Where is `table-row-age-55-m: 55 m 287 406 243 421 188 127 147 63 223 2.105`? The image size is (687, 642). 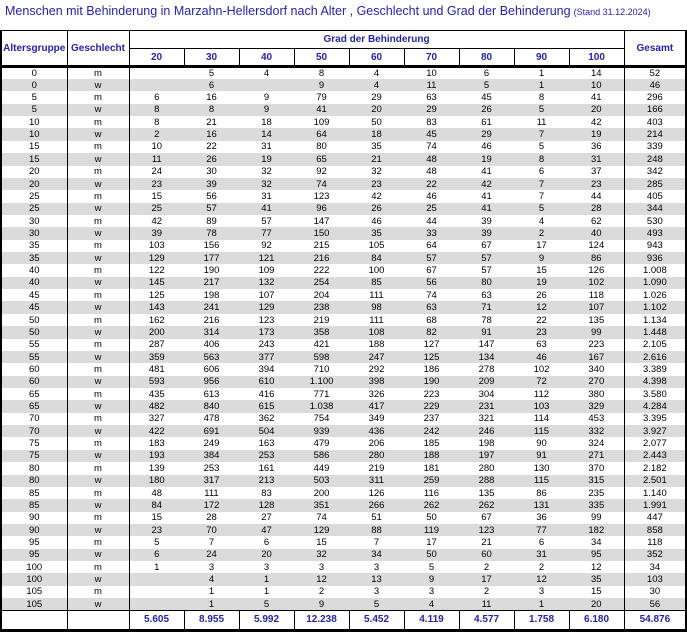 table-row-age-55-m: 55 m 287 406 243 421 188 127 147 63 223 2.105 is located at coordinates (343, 344).